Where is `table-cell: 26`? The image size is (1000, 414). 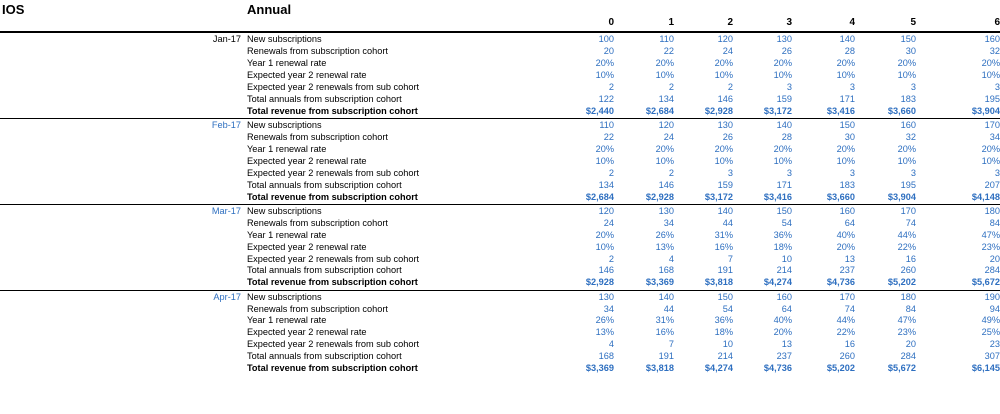
table-cell: 26 is located at coordinates (727, 136).